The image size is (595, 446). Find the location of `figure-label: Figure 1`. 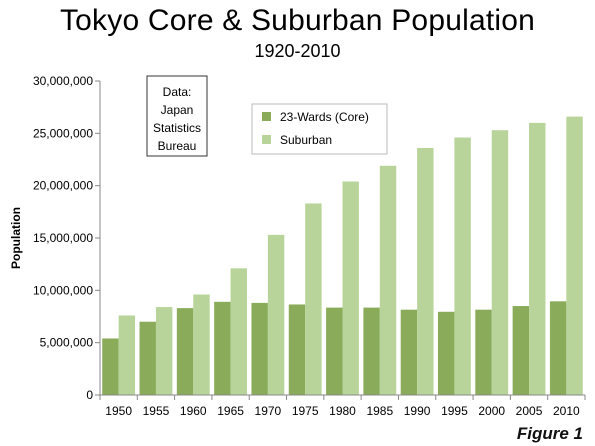

figure-label: Figure 1 is located at coordinates (549, 433).